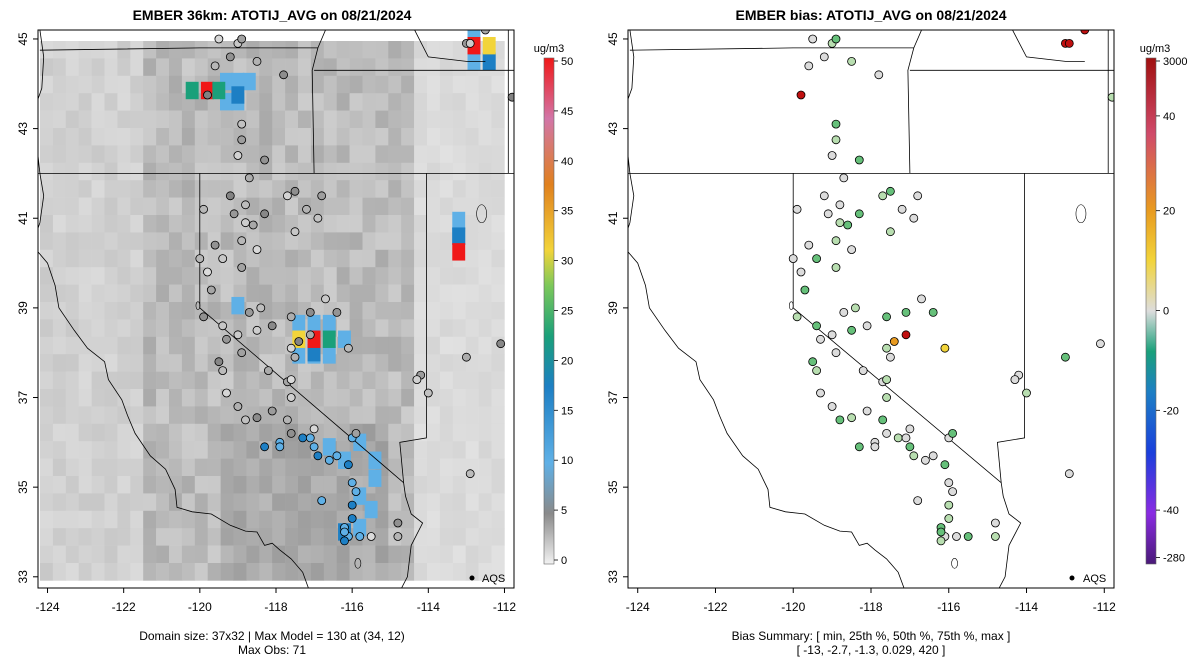  Describe the element at coordinates (23, 577) in the screenshot. I see `y-tick-label: 33` at that location.